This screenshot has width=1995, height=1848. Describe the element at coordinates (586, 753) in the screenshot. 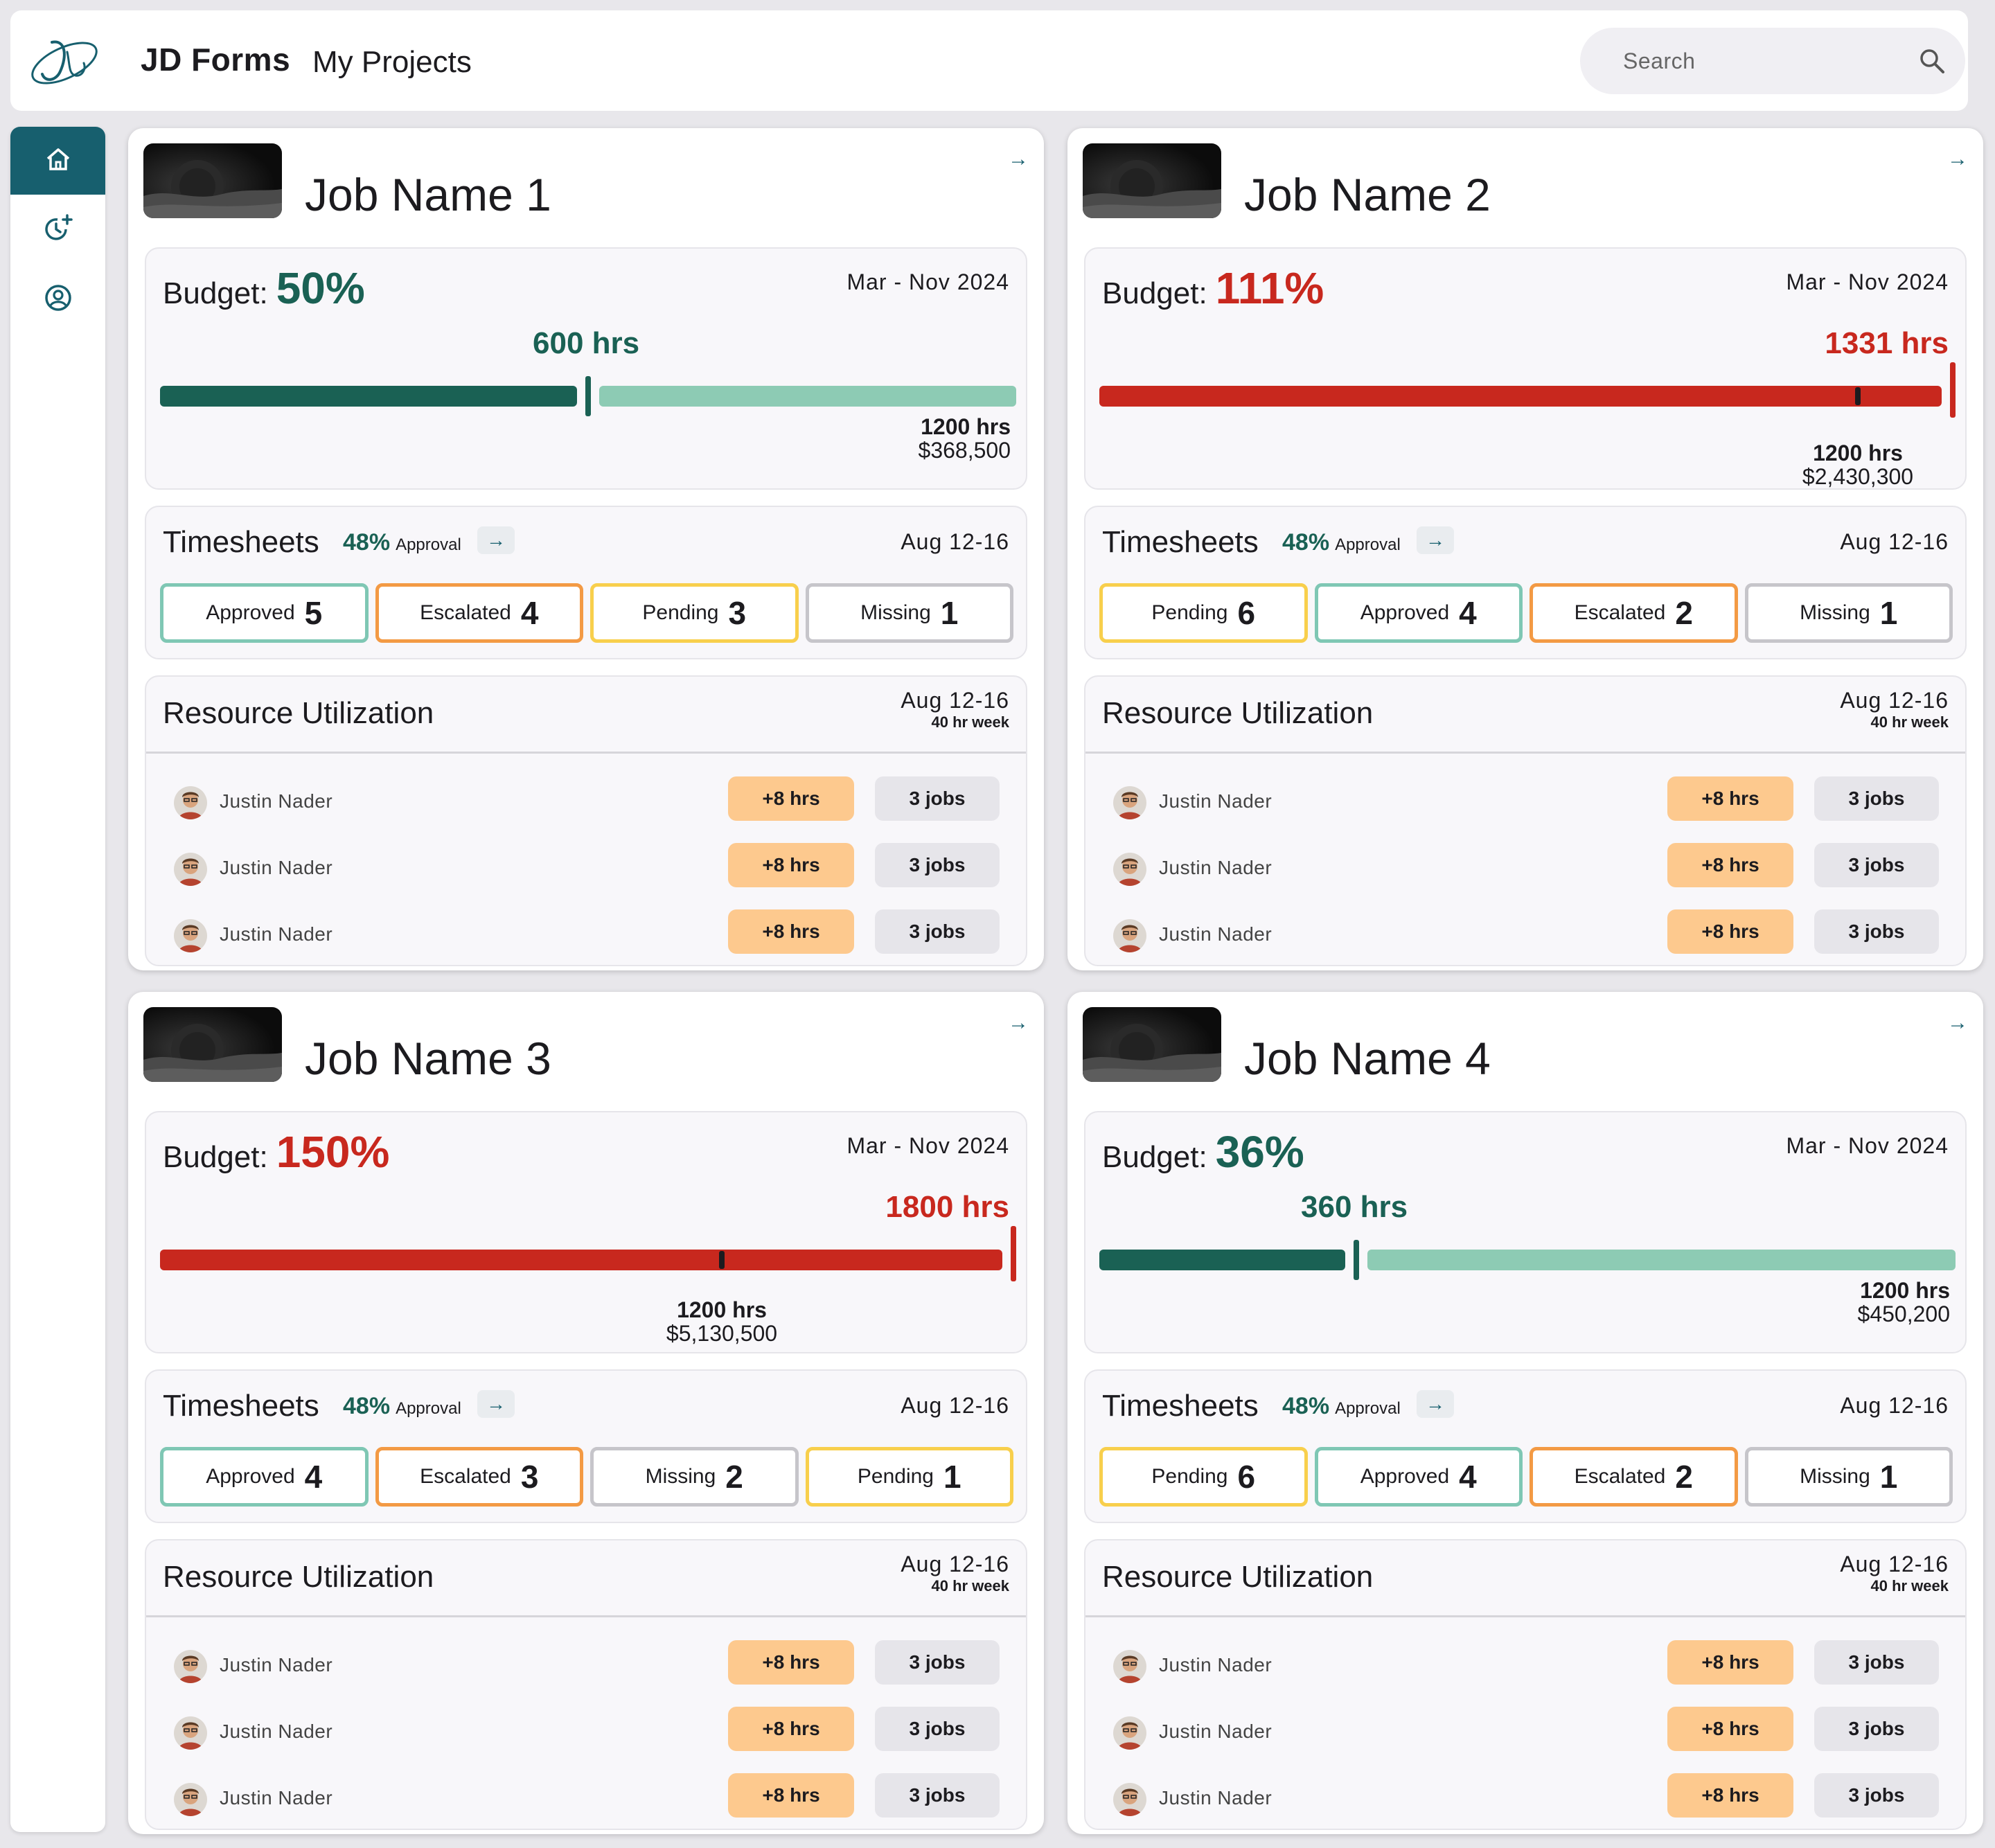

I see `divider` at that location.